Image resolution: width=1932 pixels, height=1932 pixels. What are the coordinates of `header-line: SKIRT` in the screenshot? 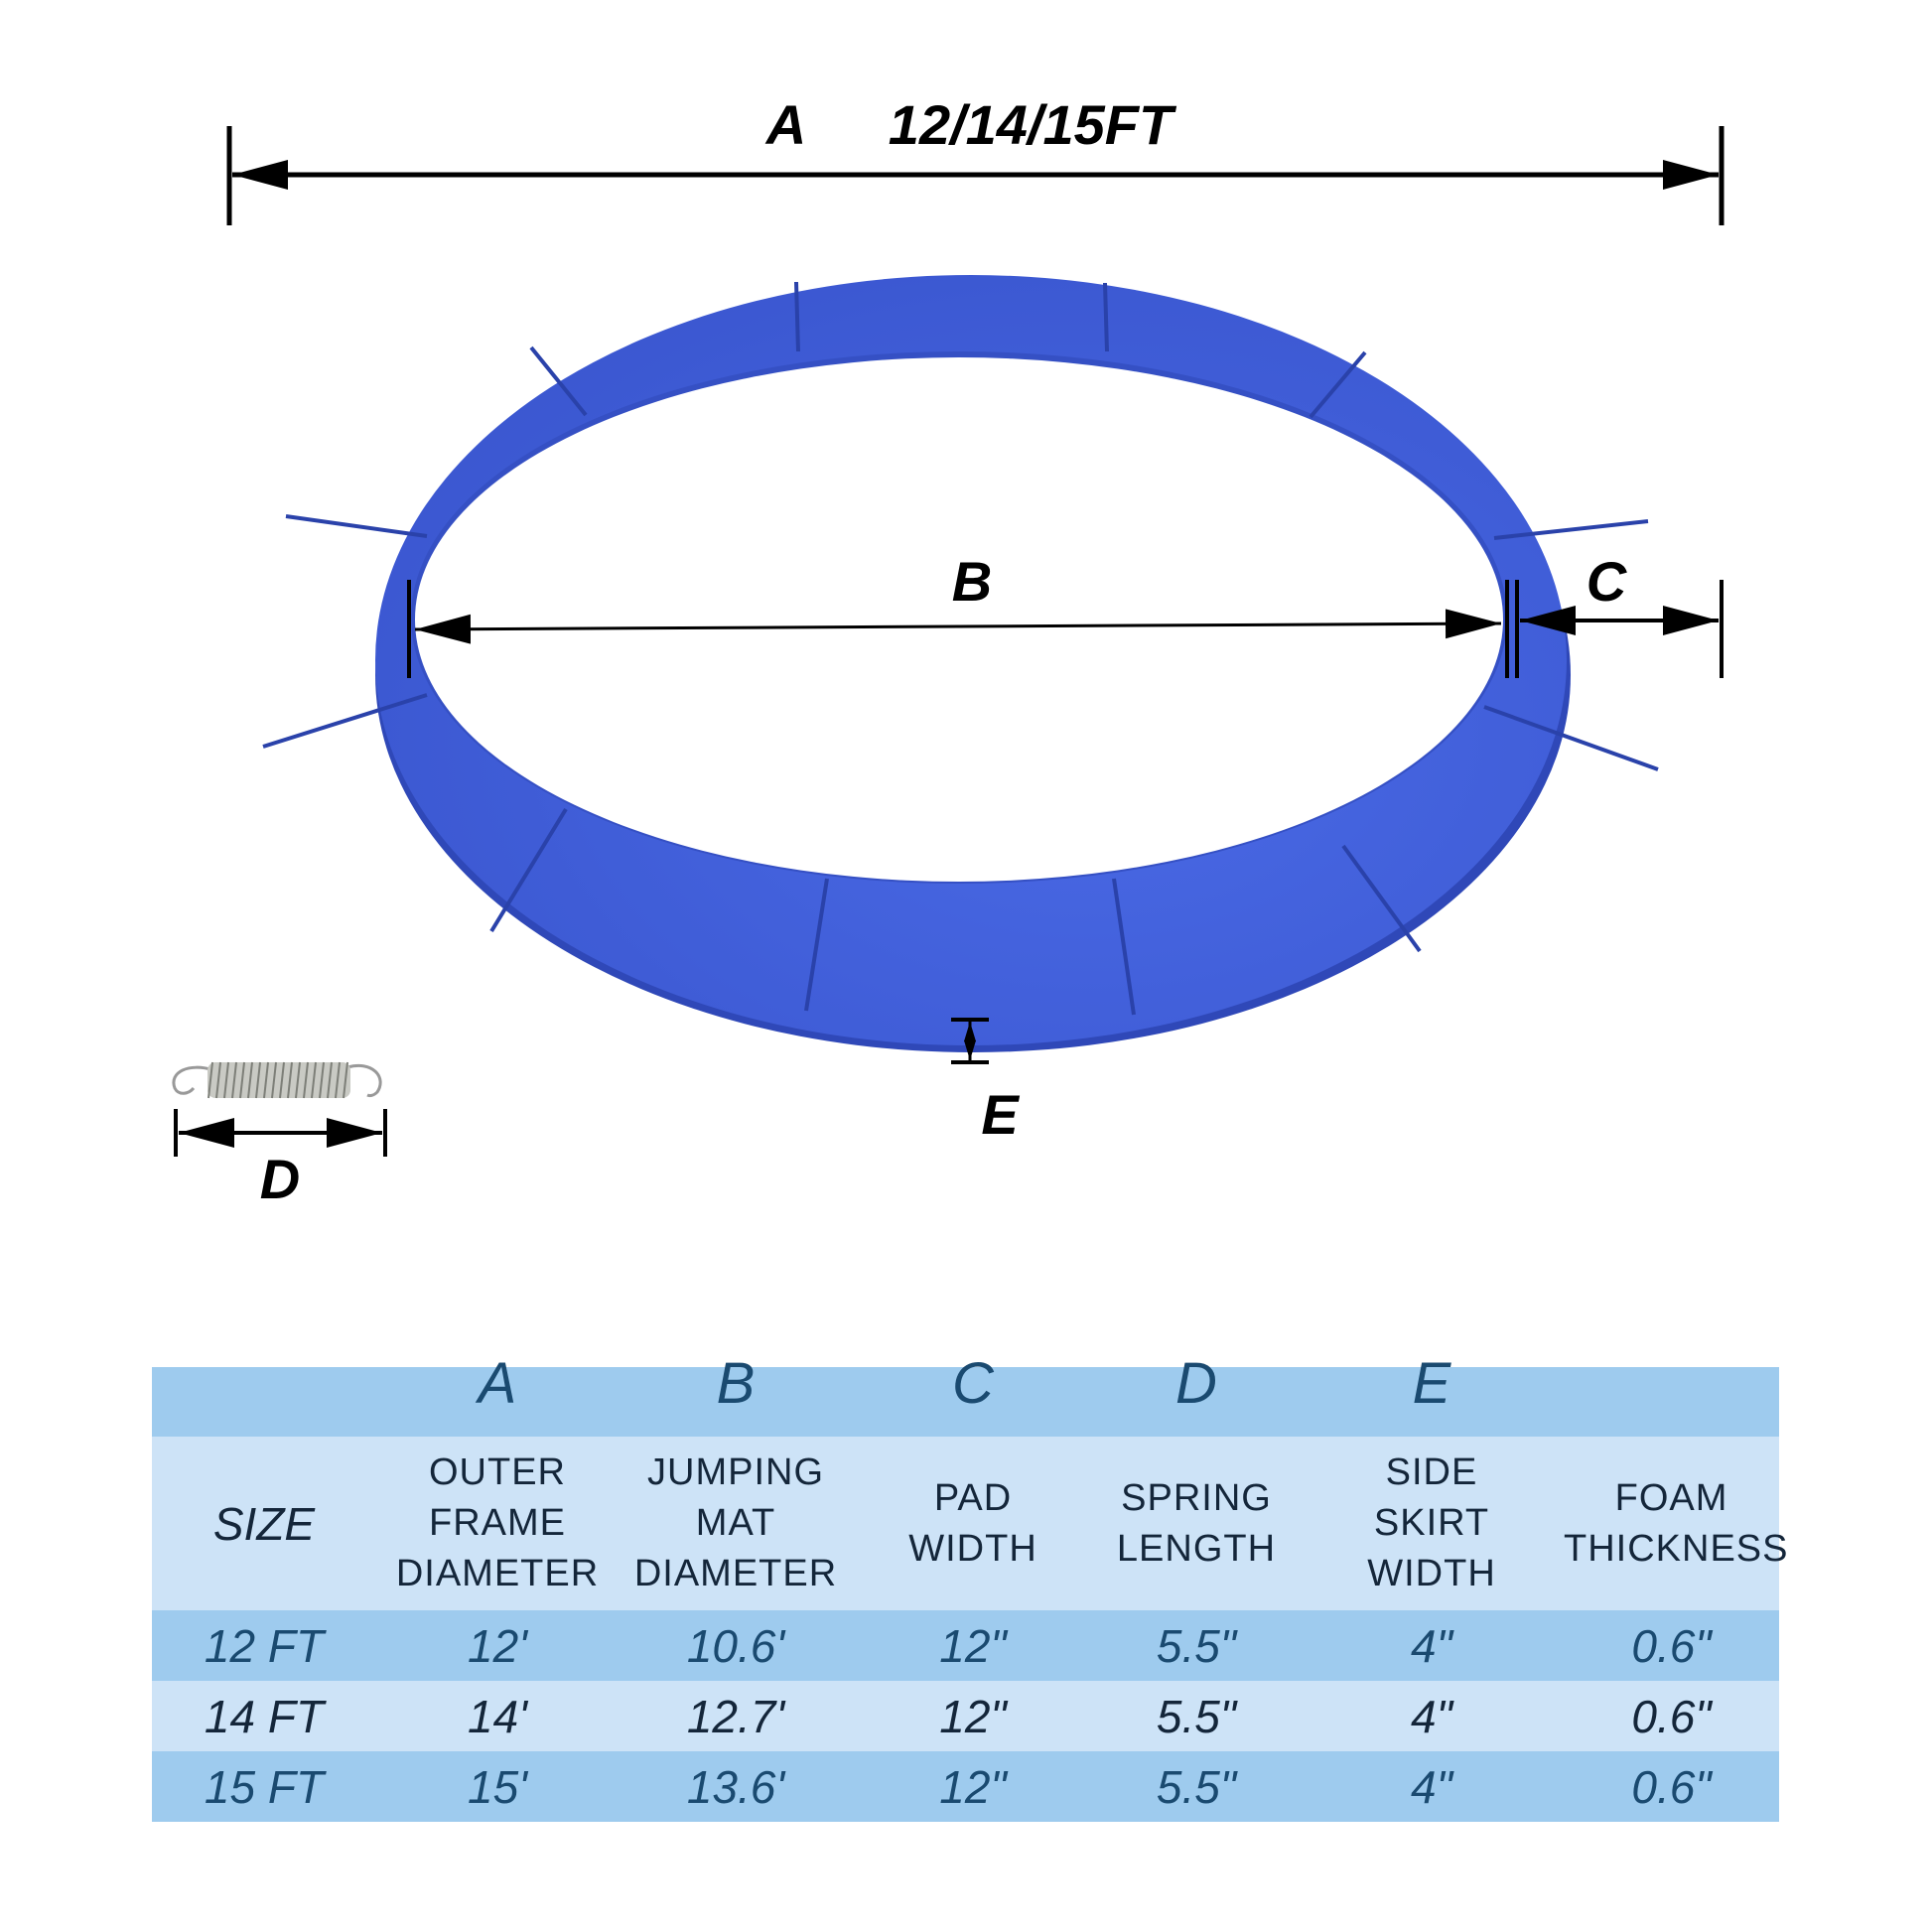 It's located at (1432, 1523).